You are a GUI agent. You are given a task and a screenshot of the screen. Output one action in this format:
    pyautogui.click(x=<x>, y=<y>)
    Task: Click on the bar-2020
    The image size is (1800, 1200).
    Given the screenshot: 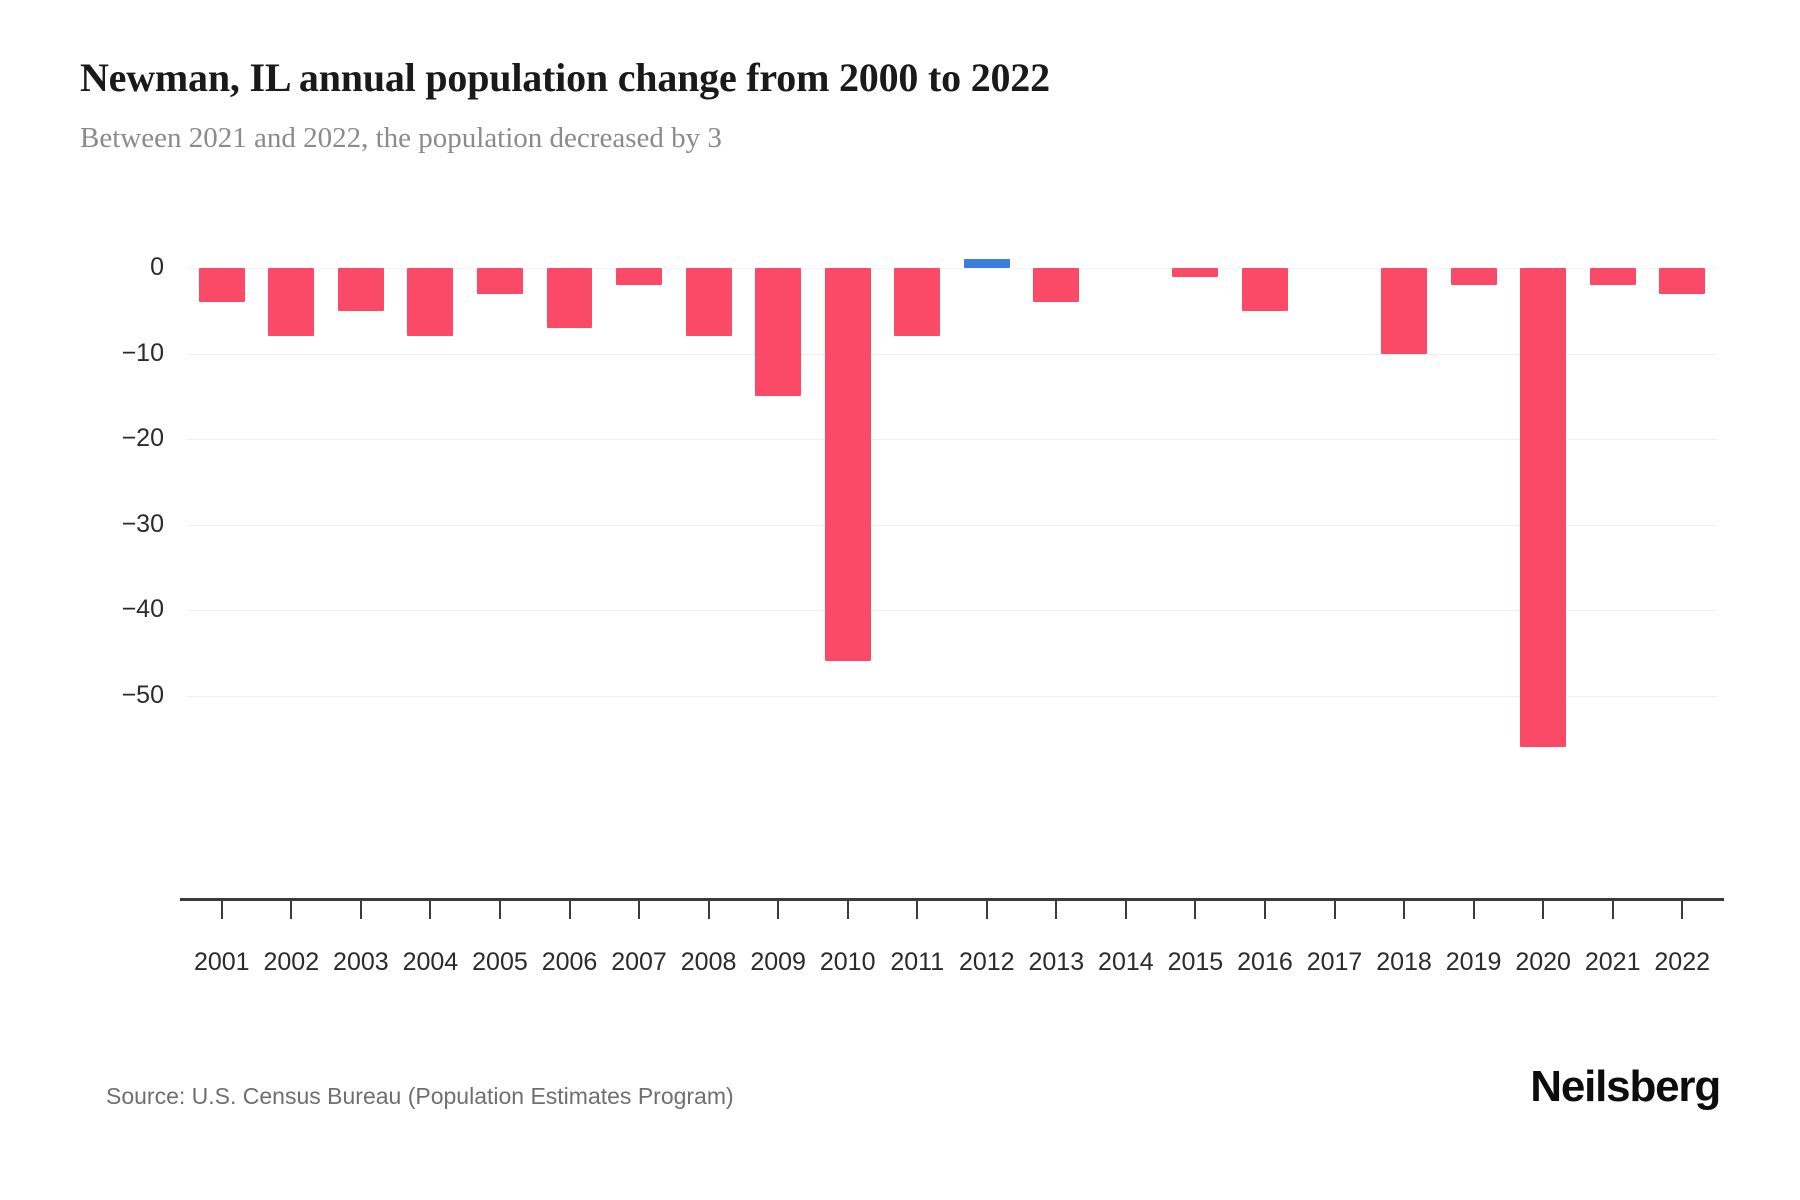 What is the action you would take?
    pyautogui.click(x=1543, y=507)
    